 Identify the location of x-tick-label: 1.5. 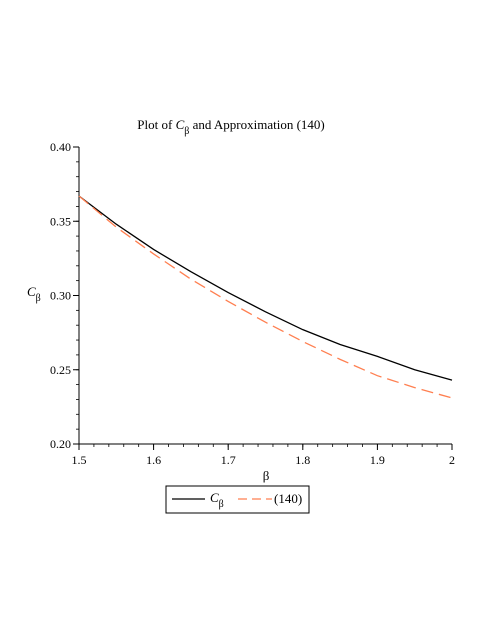
(79, 460).